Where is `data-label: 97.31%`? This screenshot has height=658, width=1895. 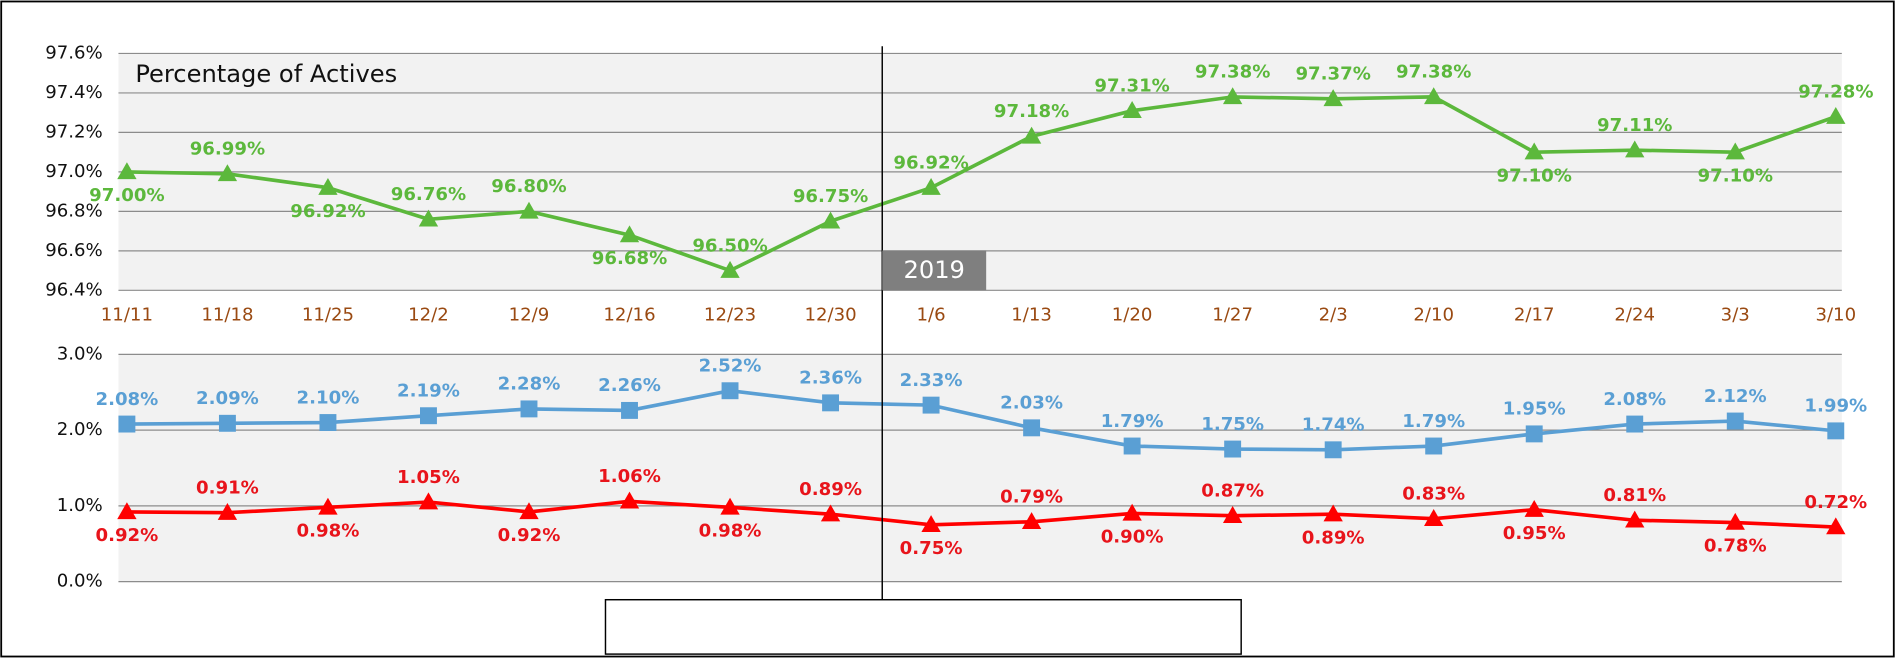 data-label: 97.31% is located at coordinates (1131, 86).